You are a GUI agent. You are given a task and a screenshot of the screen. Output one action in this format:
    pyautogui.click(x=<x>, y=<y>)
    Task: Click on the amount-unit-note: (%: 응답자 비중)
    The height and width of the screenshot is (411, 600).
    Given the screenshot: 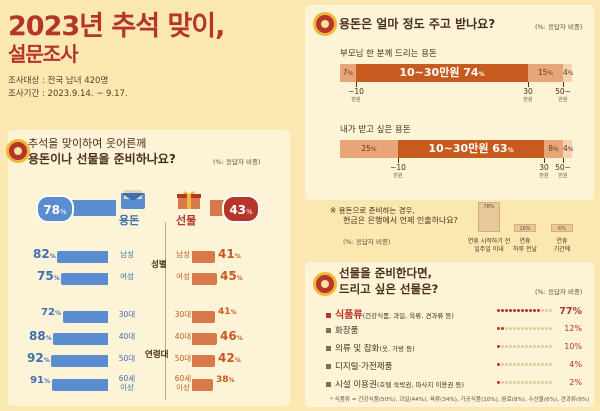 What is the action you would take?
    pyautogui.click(x=559, y=27)
    